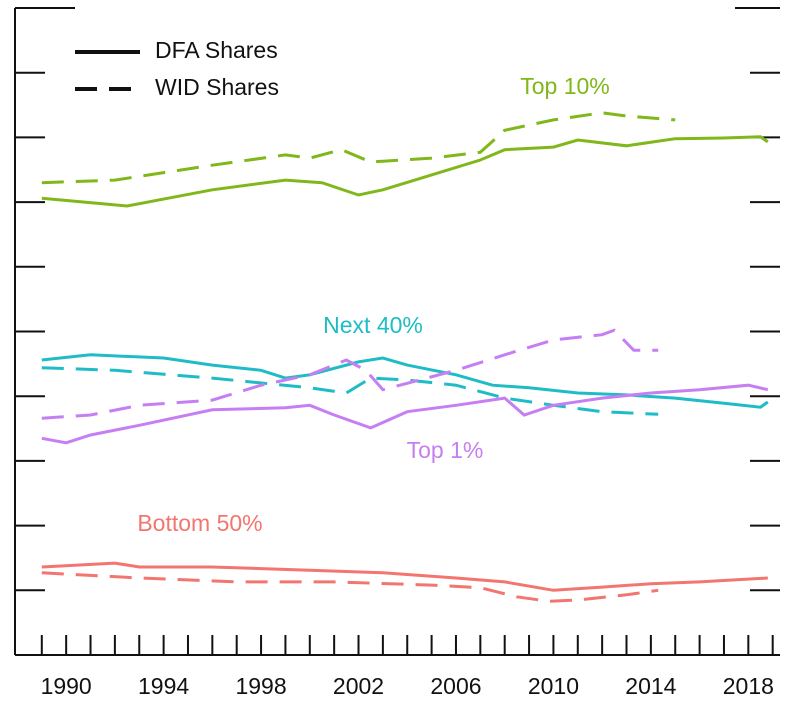 The width and height of the screenshot is (795, 701). I want to click on series-label: Top 1%, so click(445, 450).